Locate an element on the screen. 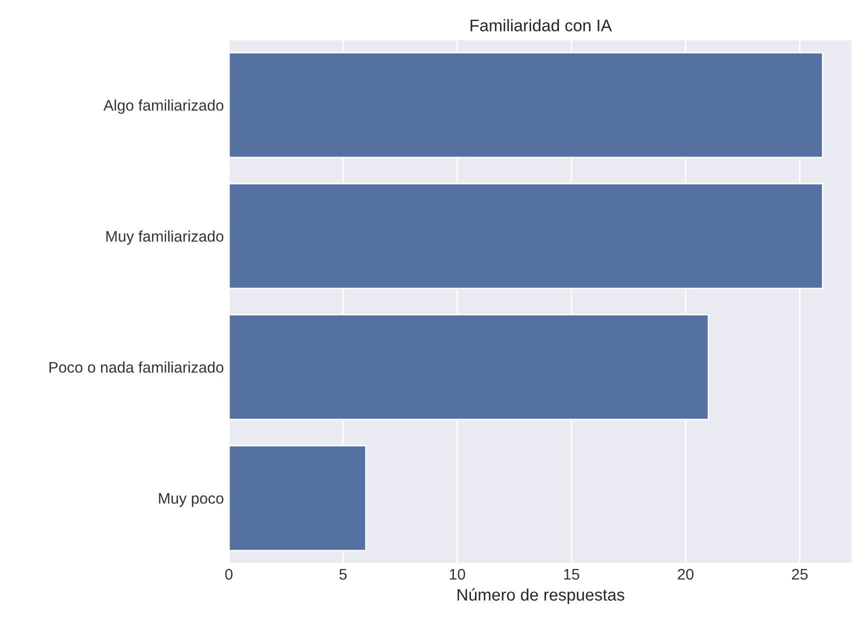  x-axis-title: Número de respuestas is located at coordinates (541, 596).